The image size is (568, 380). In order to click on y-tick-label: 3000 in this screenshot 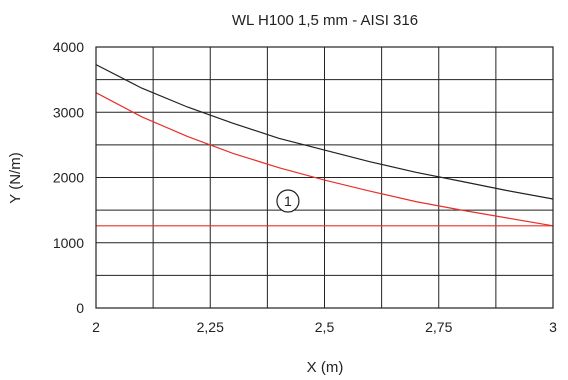, I will do `click(68, 112)`.